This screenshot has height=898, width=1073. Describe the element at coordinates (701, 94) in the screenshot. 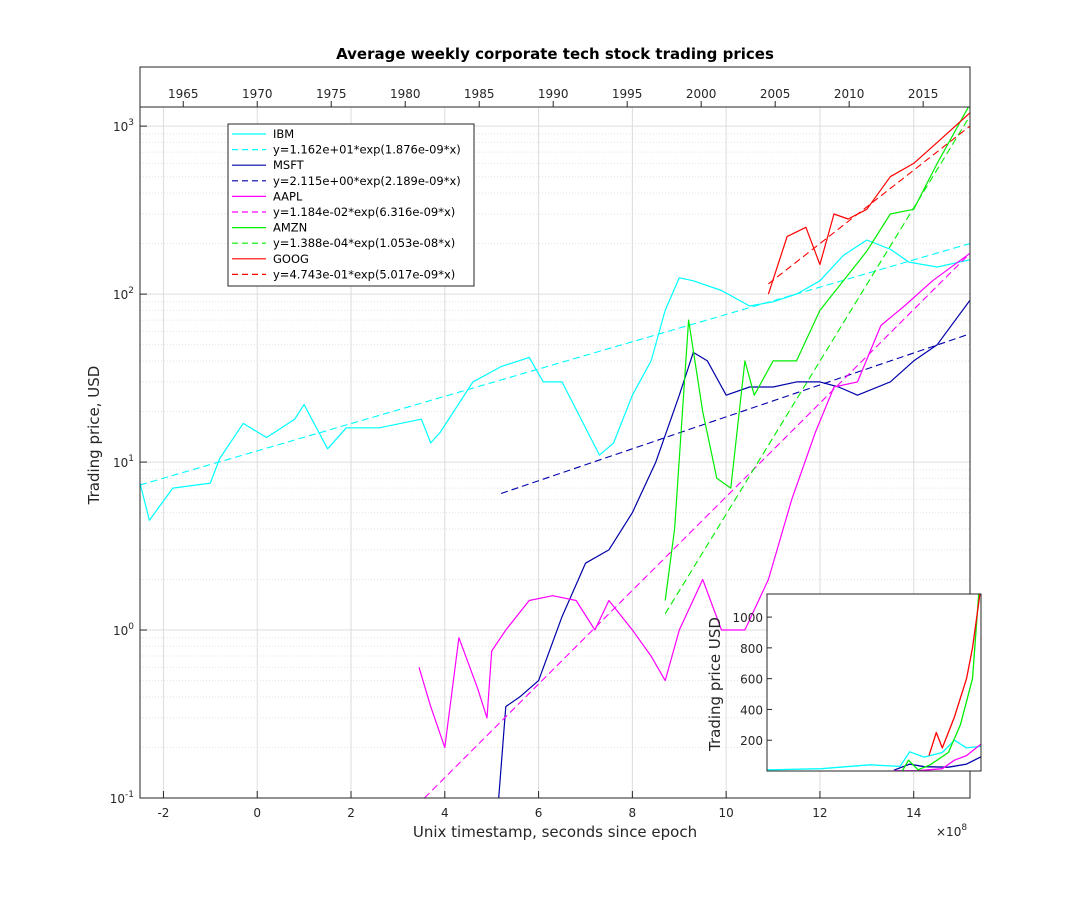

I see `year-tick-label: 2000` at that location.